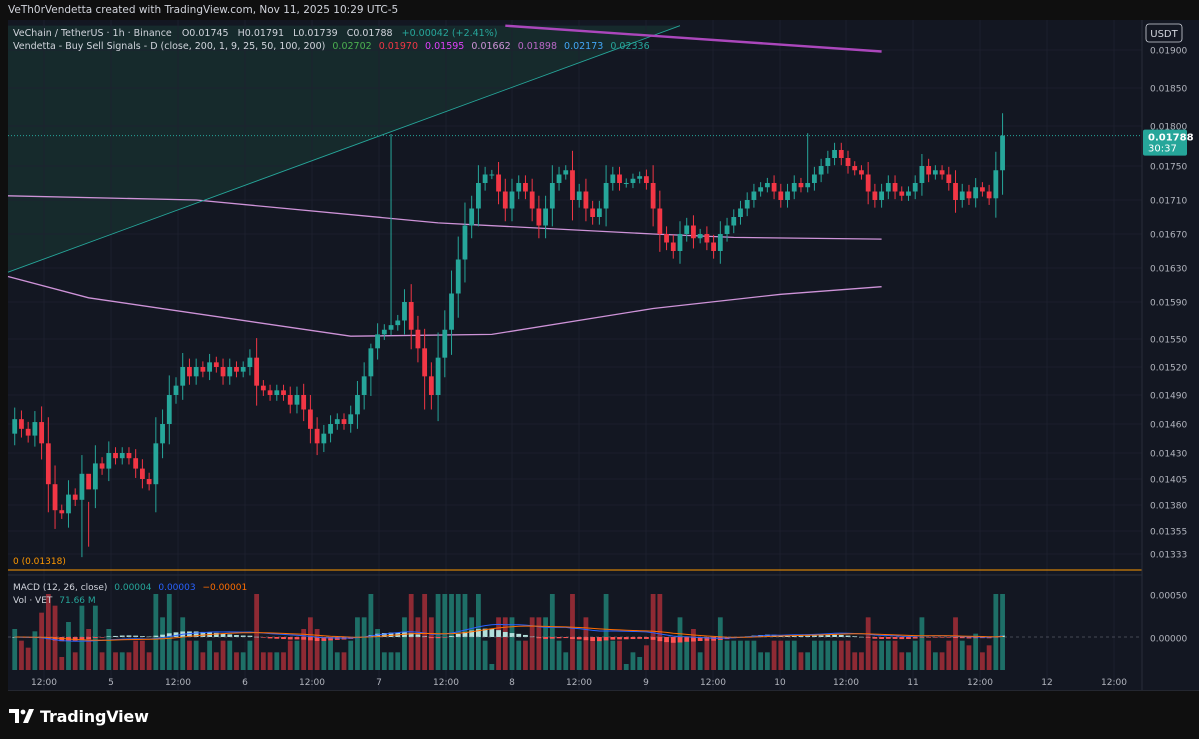 This screenshot has width=1199, height=739. What do you see at coordinates (351, 46) in the screenshot?
I see `indicator-value-1: 0.02702` at bounding box center [351, 46].